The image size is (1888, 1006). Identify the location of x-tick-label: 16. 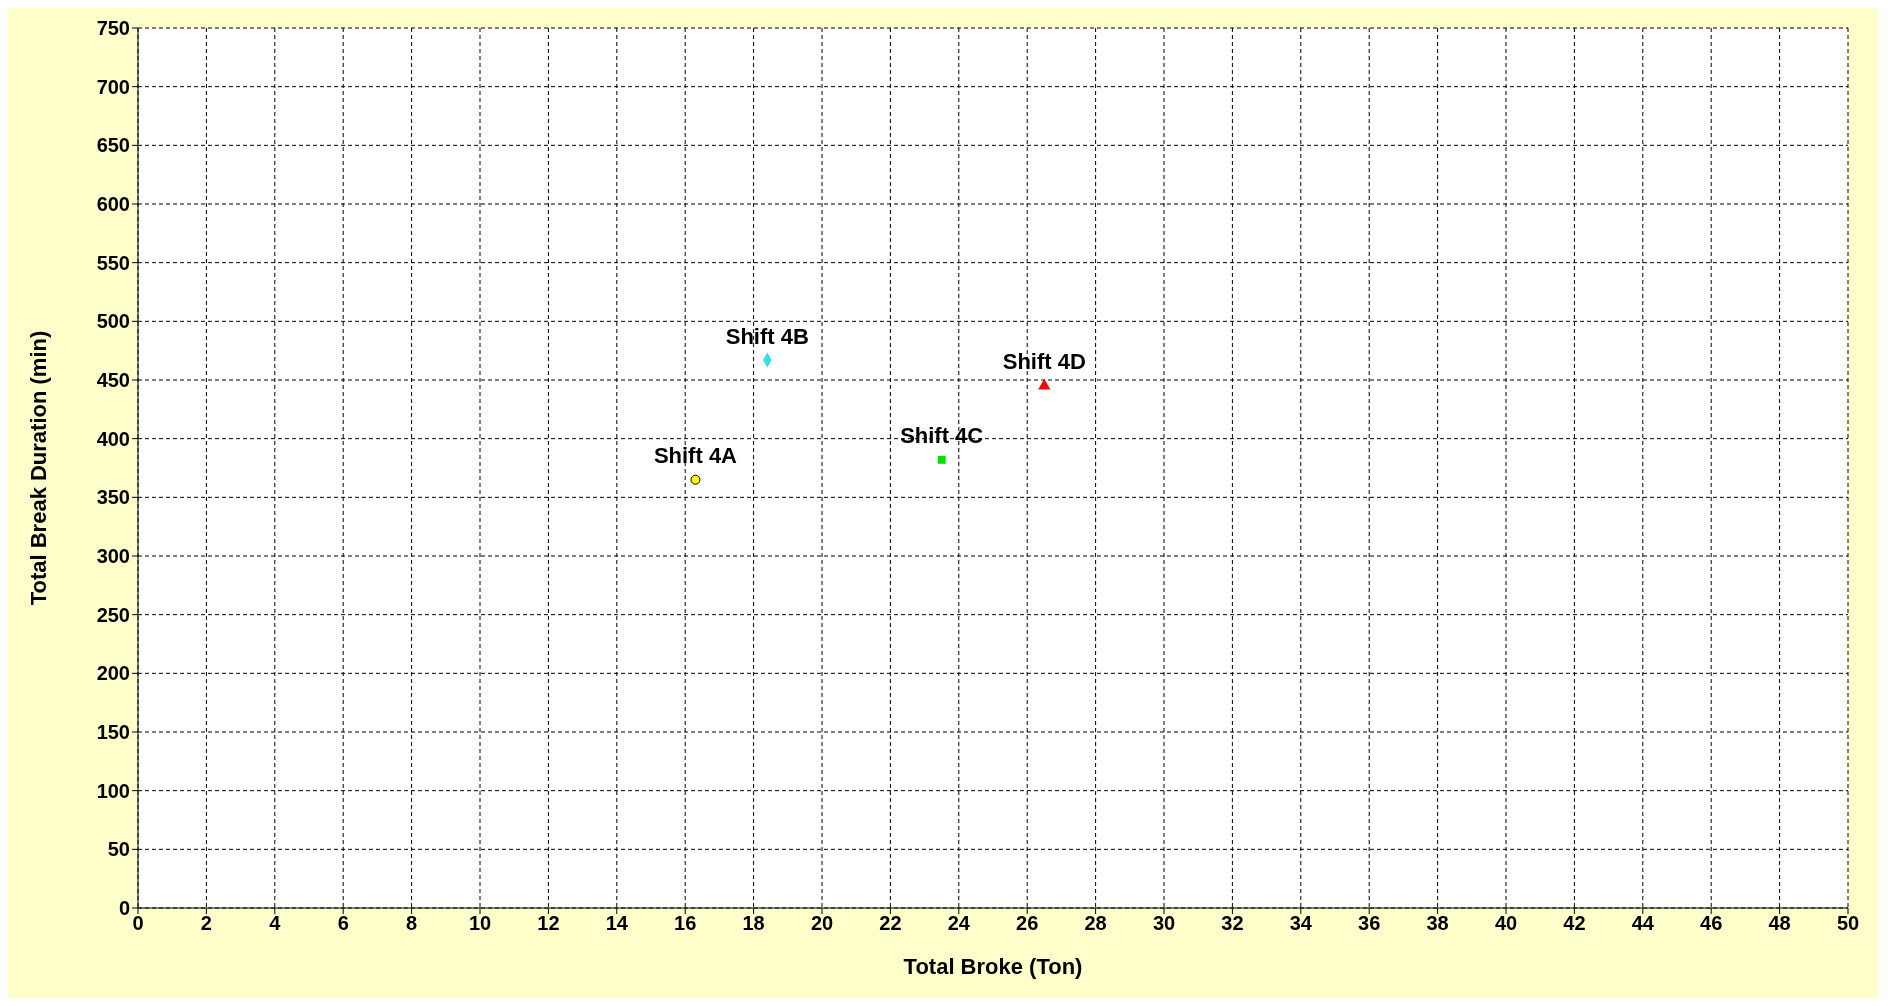
(685, 923).